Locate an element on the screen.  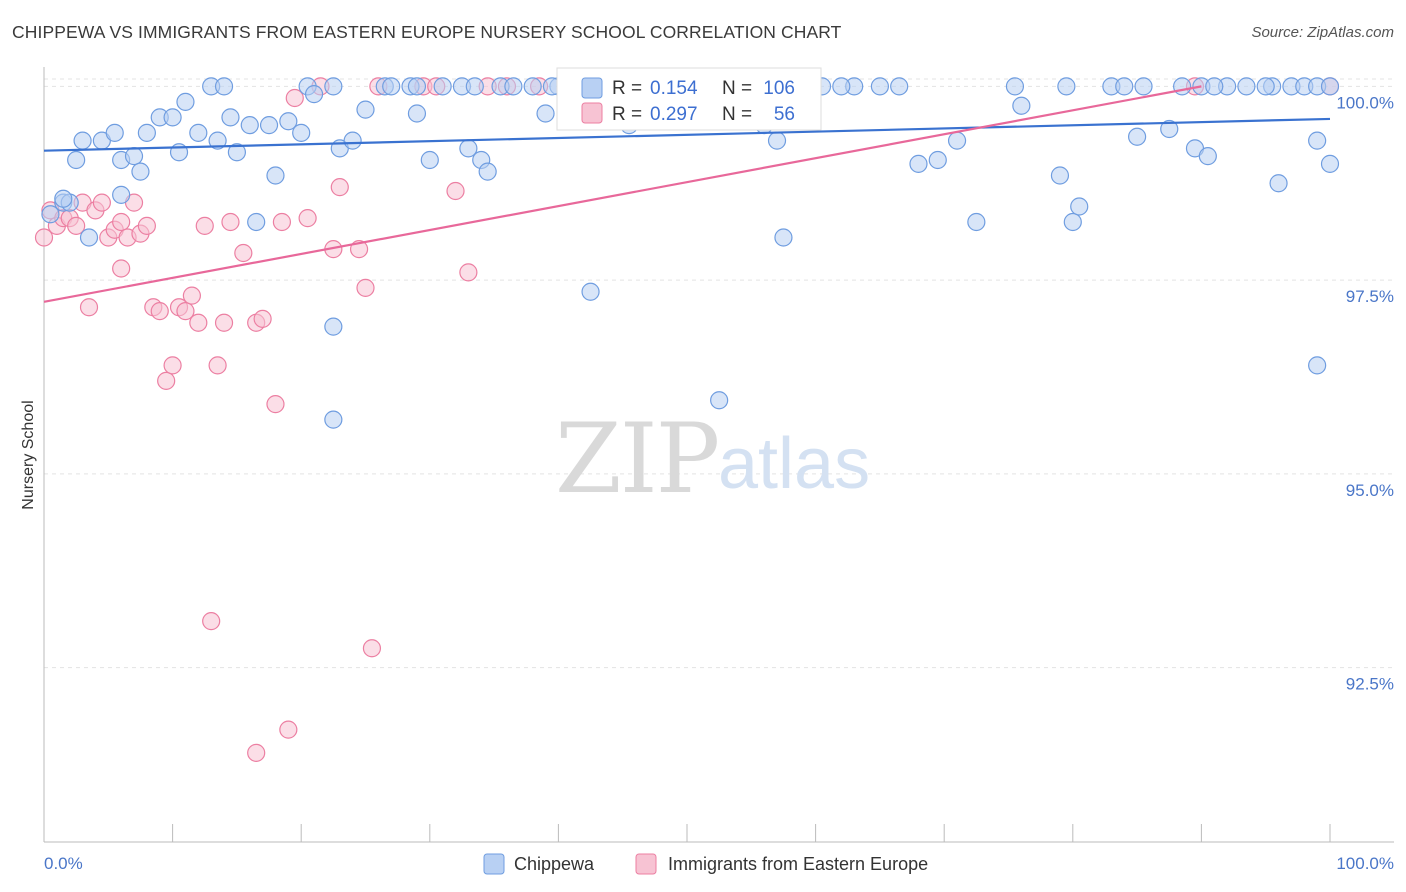
watermark-zip: ZIP is located at coordinates (636, 459).